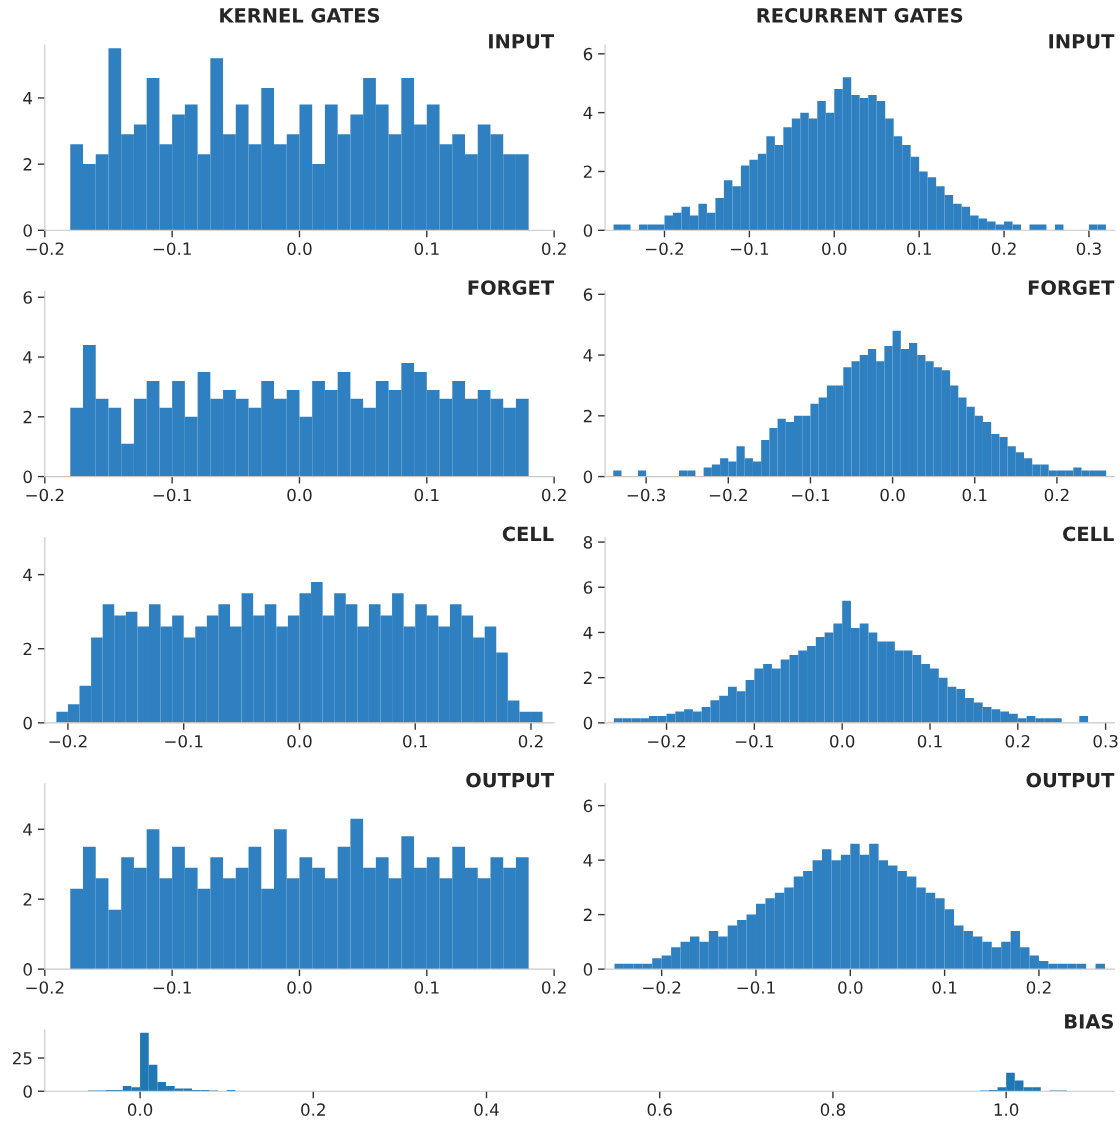 The width and height of the screenshot is (1120, 1125). What do you see at coordinates (1089, 1021) in the screenshot?
I see `chart-subtitle: BIAS` at bounding box center [1089, 1021].